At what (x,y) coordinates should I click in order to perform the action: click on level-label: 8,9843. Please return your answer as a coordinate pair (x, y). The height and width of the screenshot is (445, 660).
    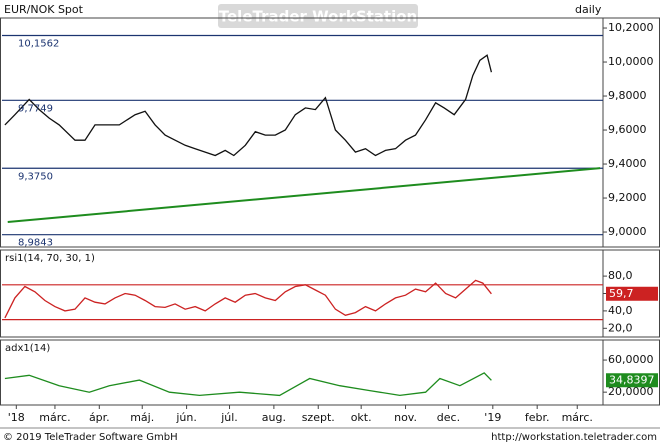
    Looking at the image, I should click on (35, 243).